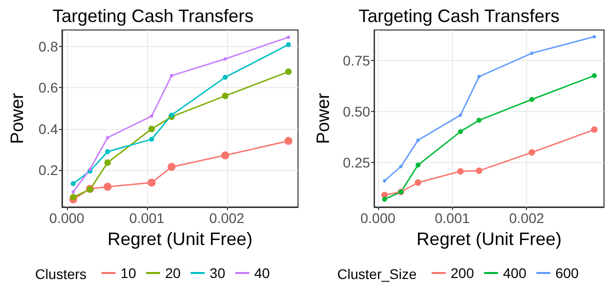 This screenshot has width=612, height=289. I want to click on y-tick-label: 0.8, so click(48, 46).